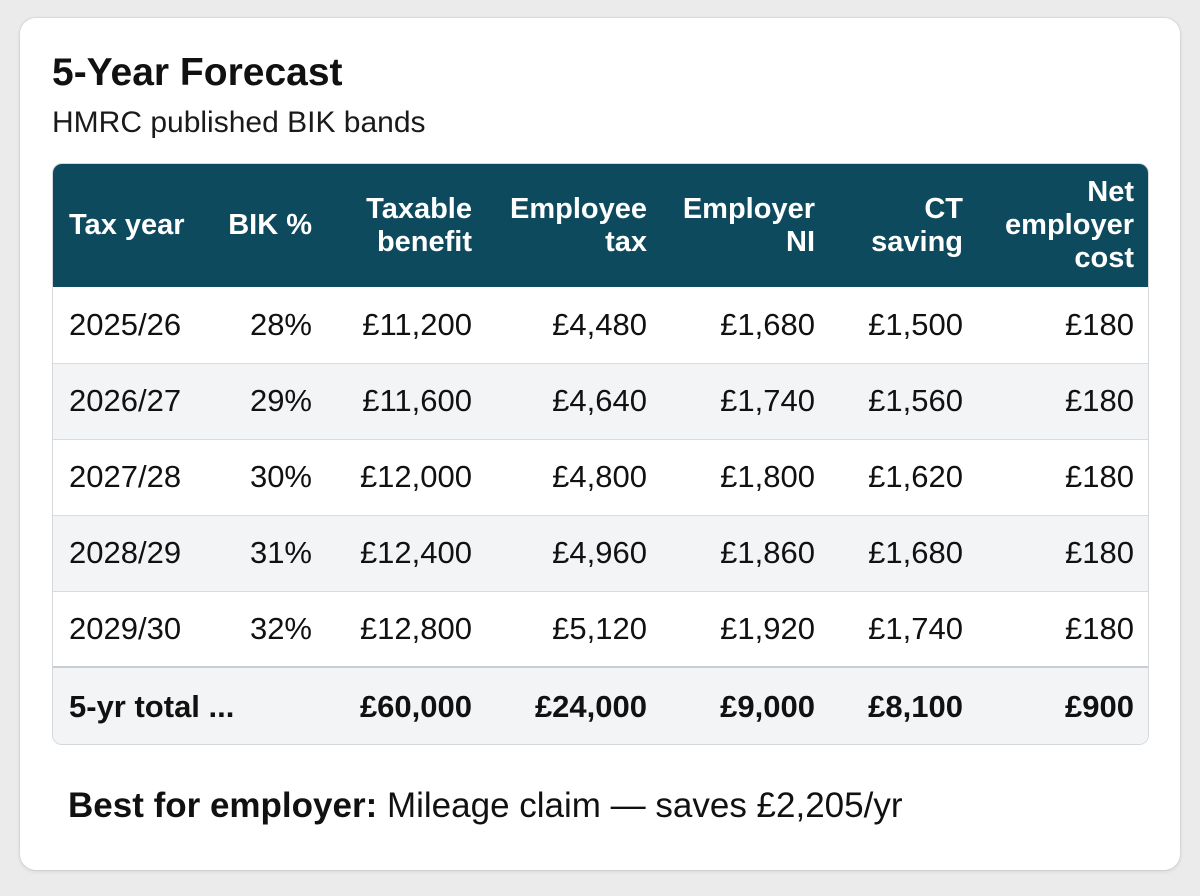 The height and width of the screenshot is (896, 1200). What do you see at coordinates (415, 476) in the screenshot?
I see `cell-taxable-benefit: £12,000` at bounding box center [415, 476].